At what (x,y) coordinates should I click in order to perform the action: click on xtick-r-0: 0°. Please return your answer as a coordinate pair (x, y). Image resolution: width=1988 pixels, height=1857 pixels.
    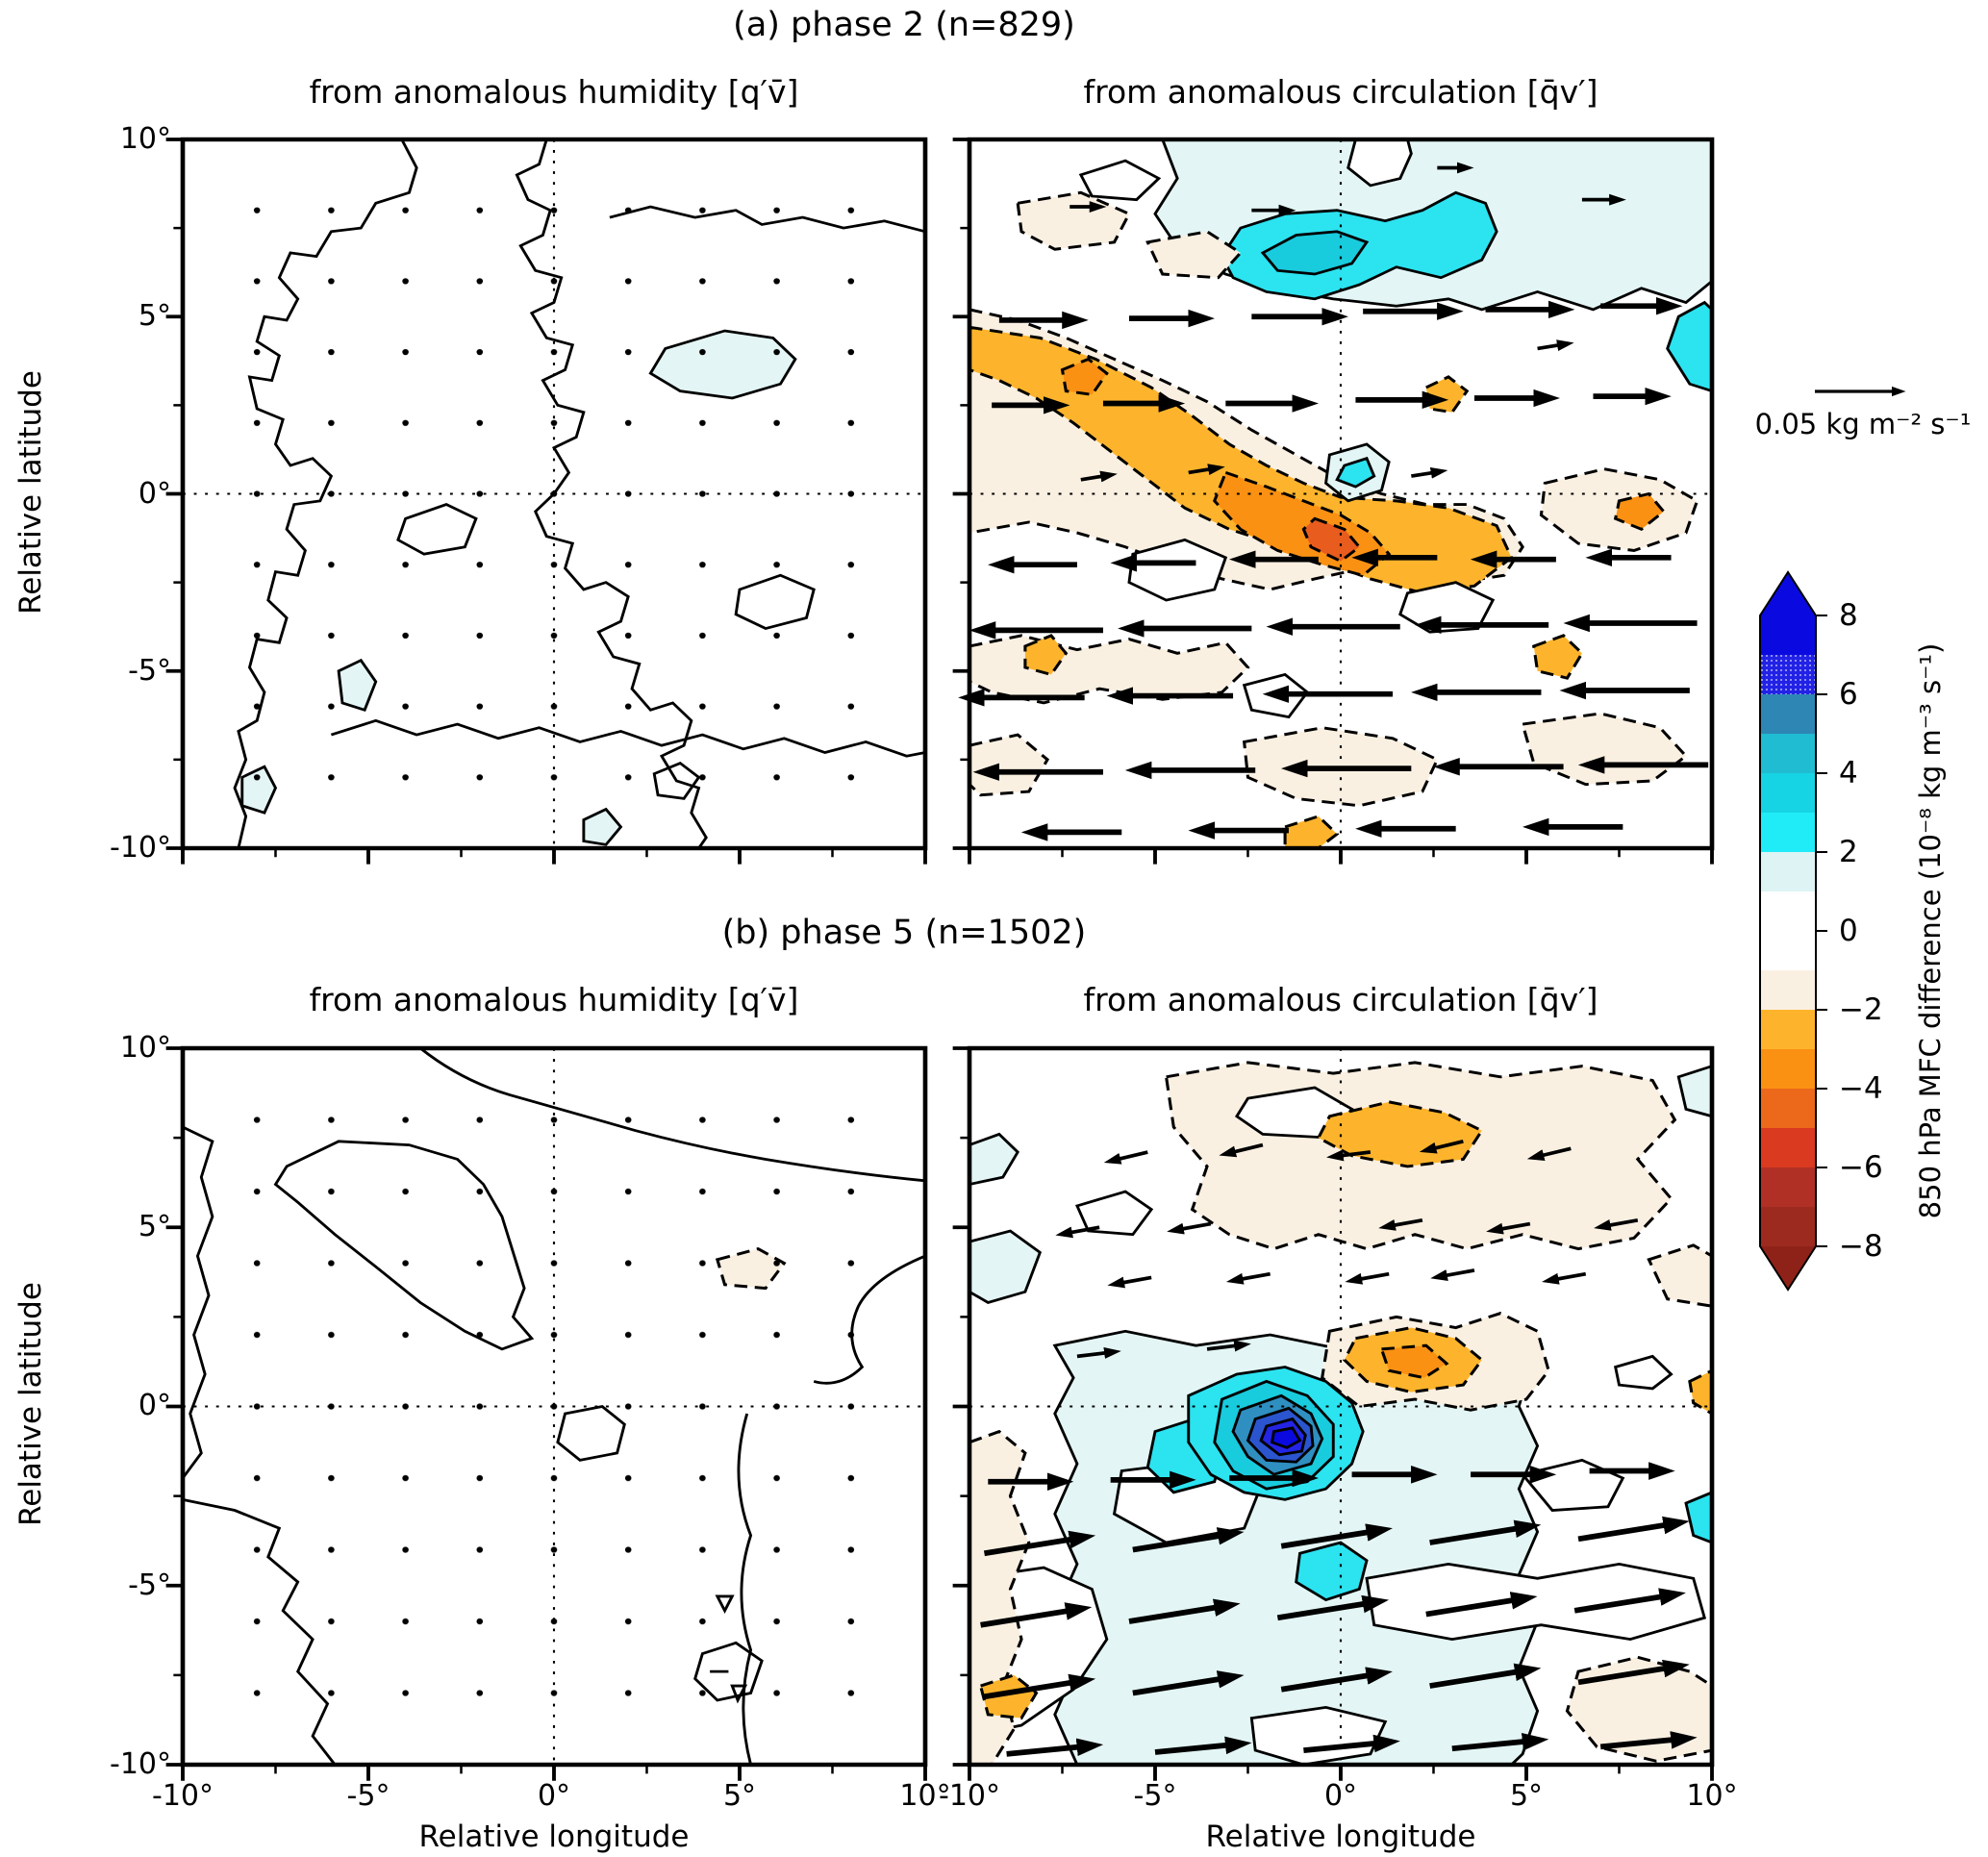
    Looking at the image, I should click on (1340, 1796).